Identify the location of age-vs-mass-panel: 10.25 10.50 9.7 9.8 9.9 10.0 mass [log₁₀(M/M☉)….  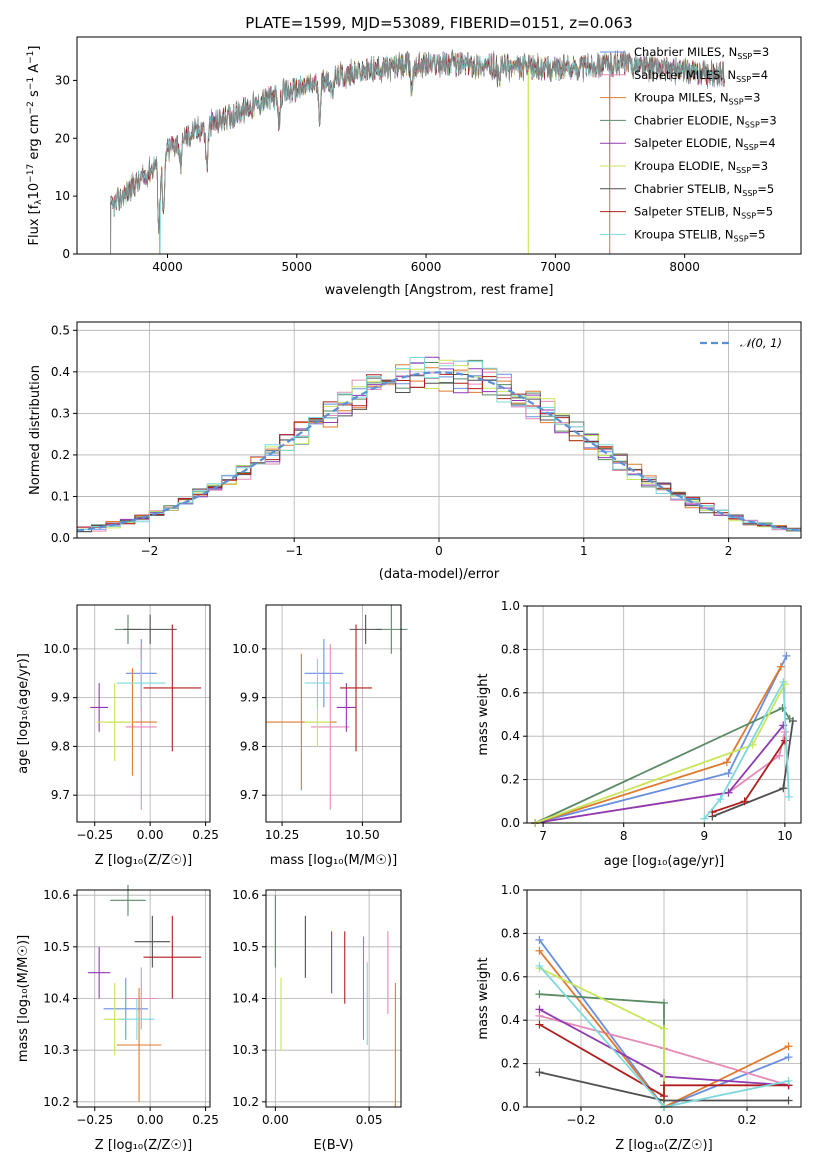
(320, 736).